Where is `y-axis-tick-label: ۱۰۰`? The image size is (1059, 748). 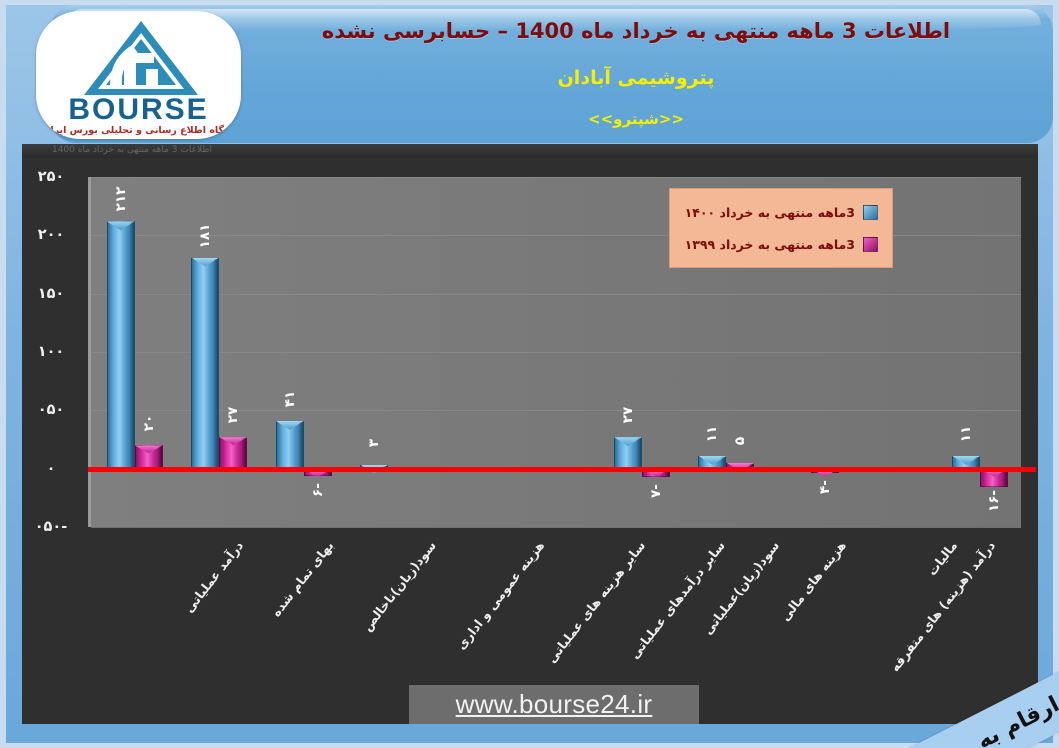 y-axis-tick-label: ۱۰۰ is located at coordinates (51, 352).